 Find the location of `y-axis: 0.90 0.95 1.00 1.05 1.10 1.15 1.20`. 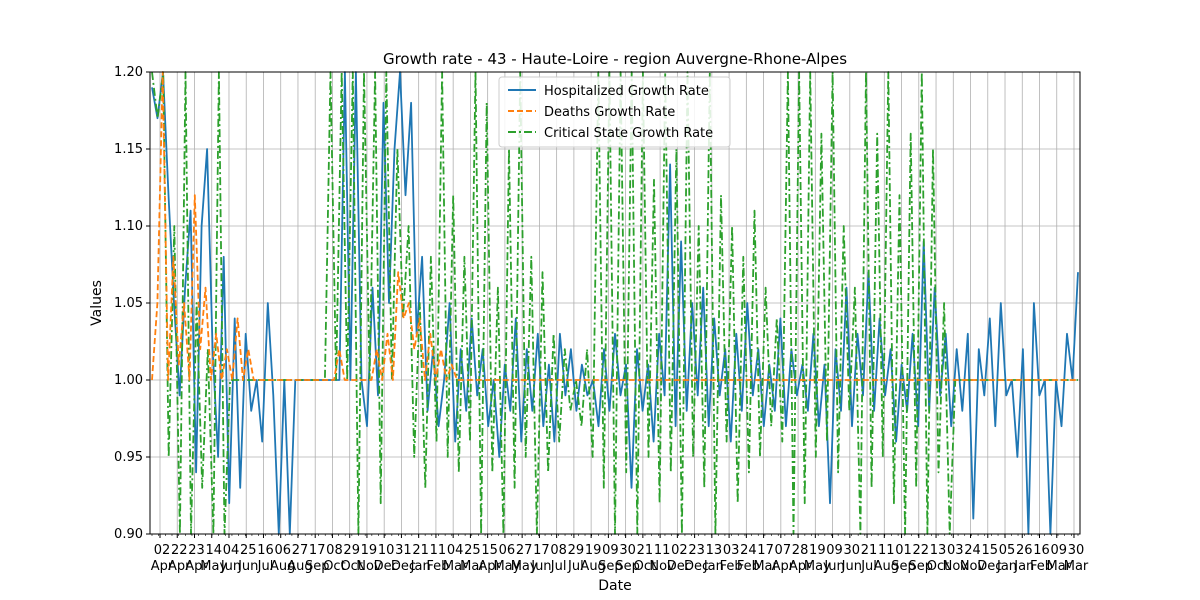

y-axis: 0.90 0.95 1.00 1.05 1.10 1.15 1.20 is located at coordinates (132, 303).